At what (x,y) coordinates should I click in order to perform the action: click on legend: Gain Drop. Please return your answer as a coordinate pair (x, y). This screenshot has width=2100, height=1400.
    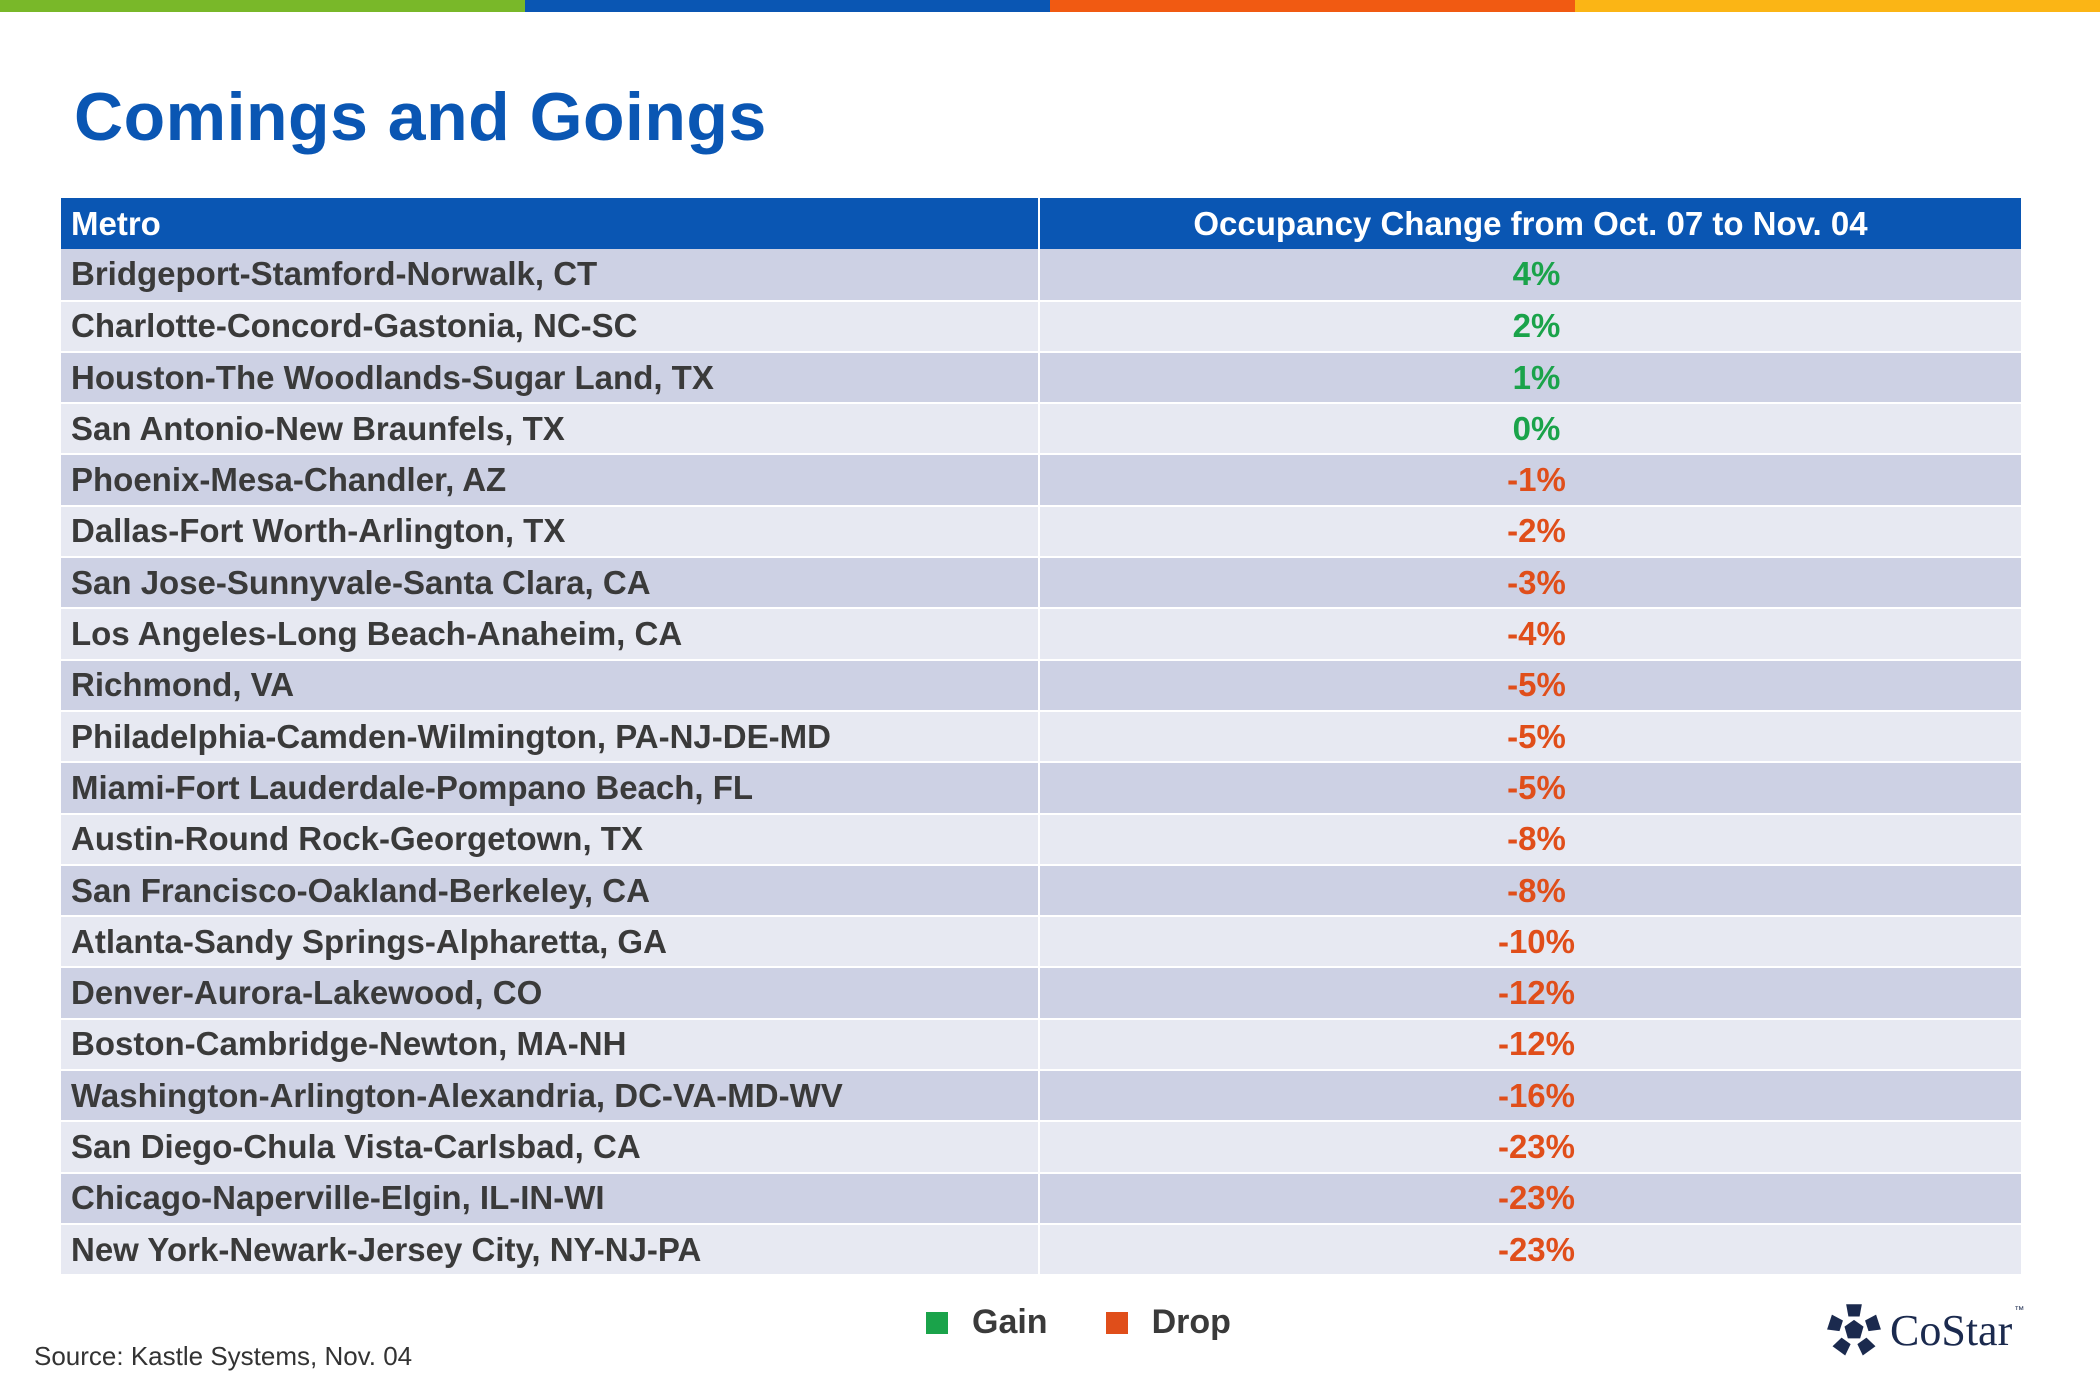
    Looking at the image, I should click on (1107, 1322).